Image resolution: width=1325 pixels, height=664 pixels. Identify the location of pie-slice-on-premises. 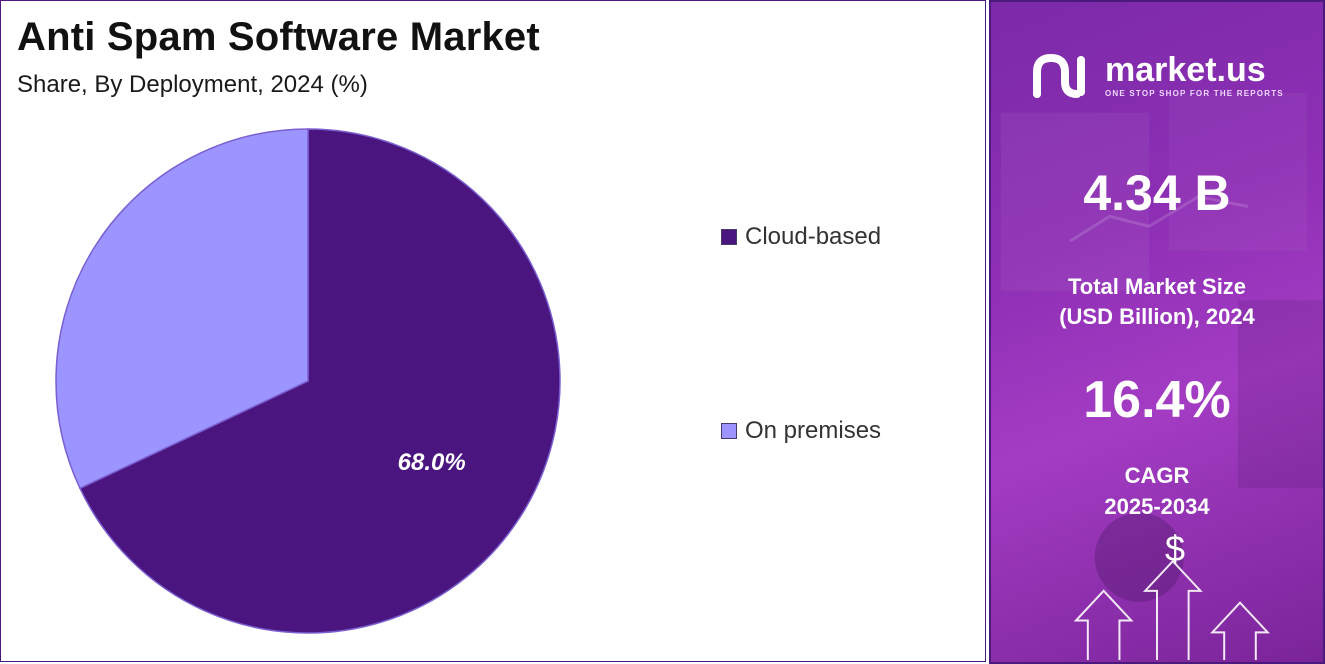
(182, 309).